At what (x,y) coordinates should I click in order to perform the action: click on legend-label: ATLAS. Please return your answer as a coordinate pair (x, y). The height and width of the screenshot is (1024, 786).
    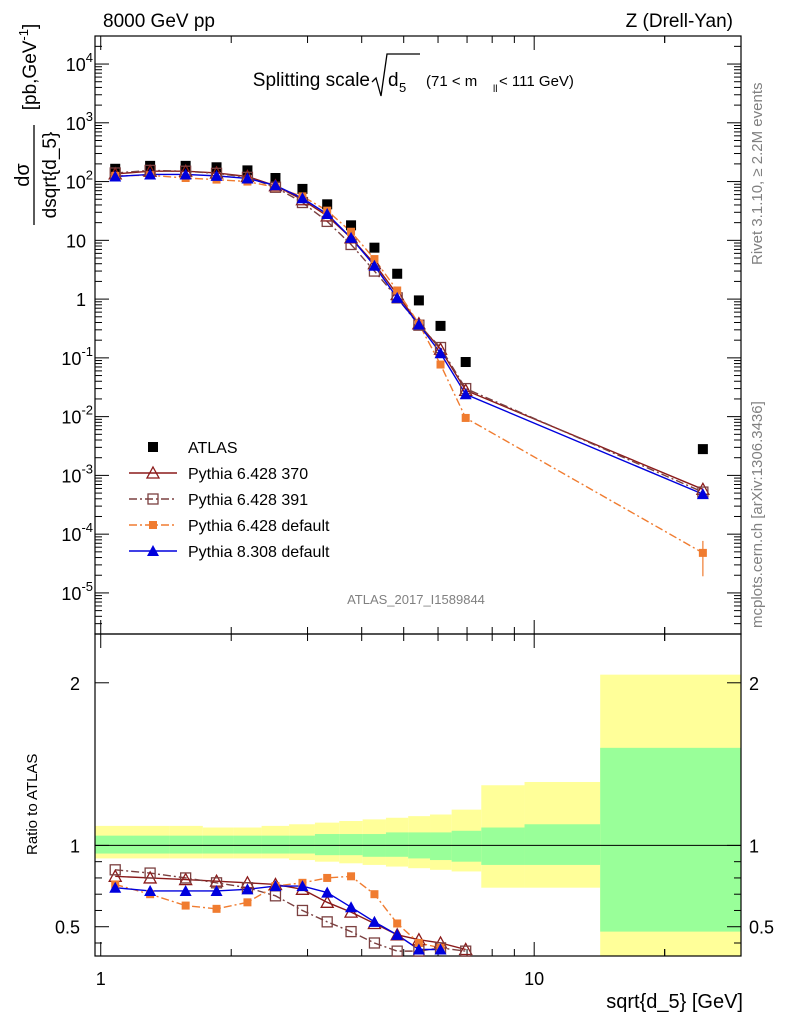
    Looking at the image, I should click on (213, 448).